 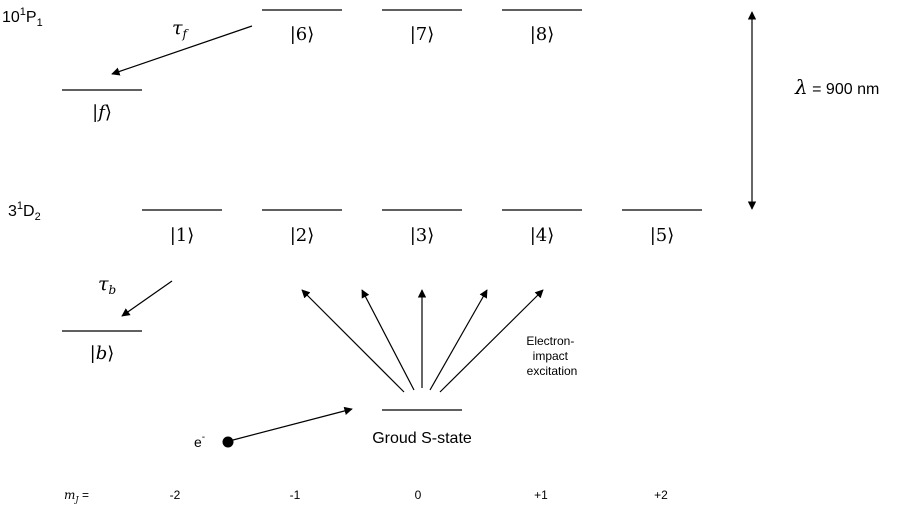 What do you see at coordinates (175, 495) in the screenshot?
I see `mj-value: -2` at bounding box center [175, 495].